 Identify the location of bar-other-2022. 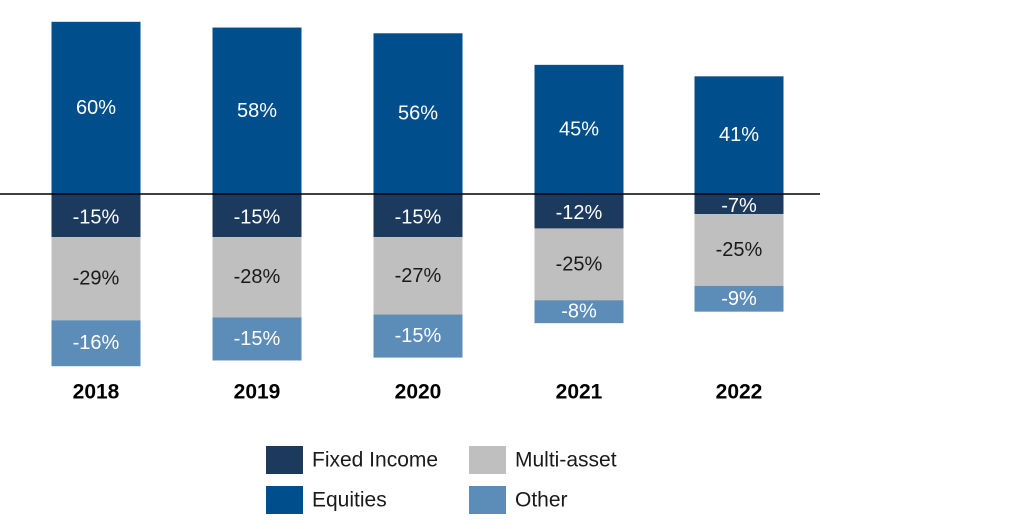
(739, 298).